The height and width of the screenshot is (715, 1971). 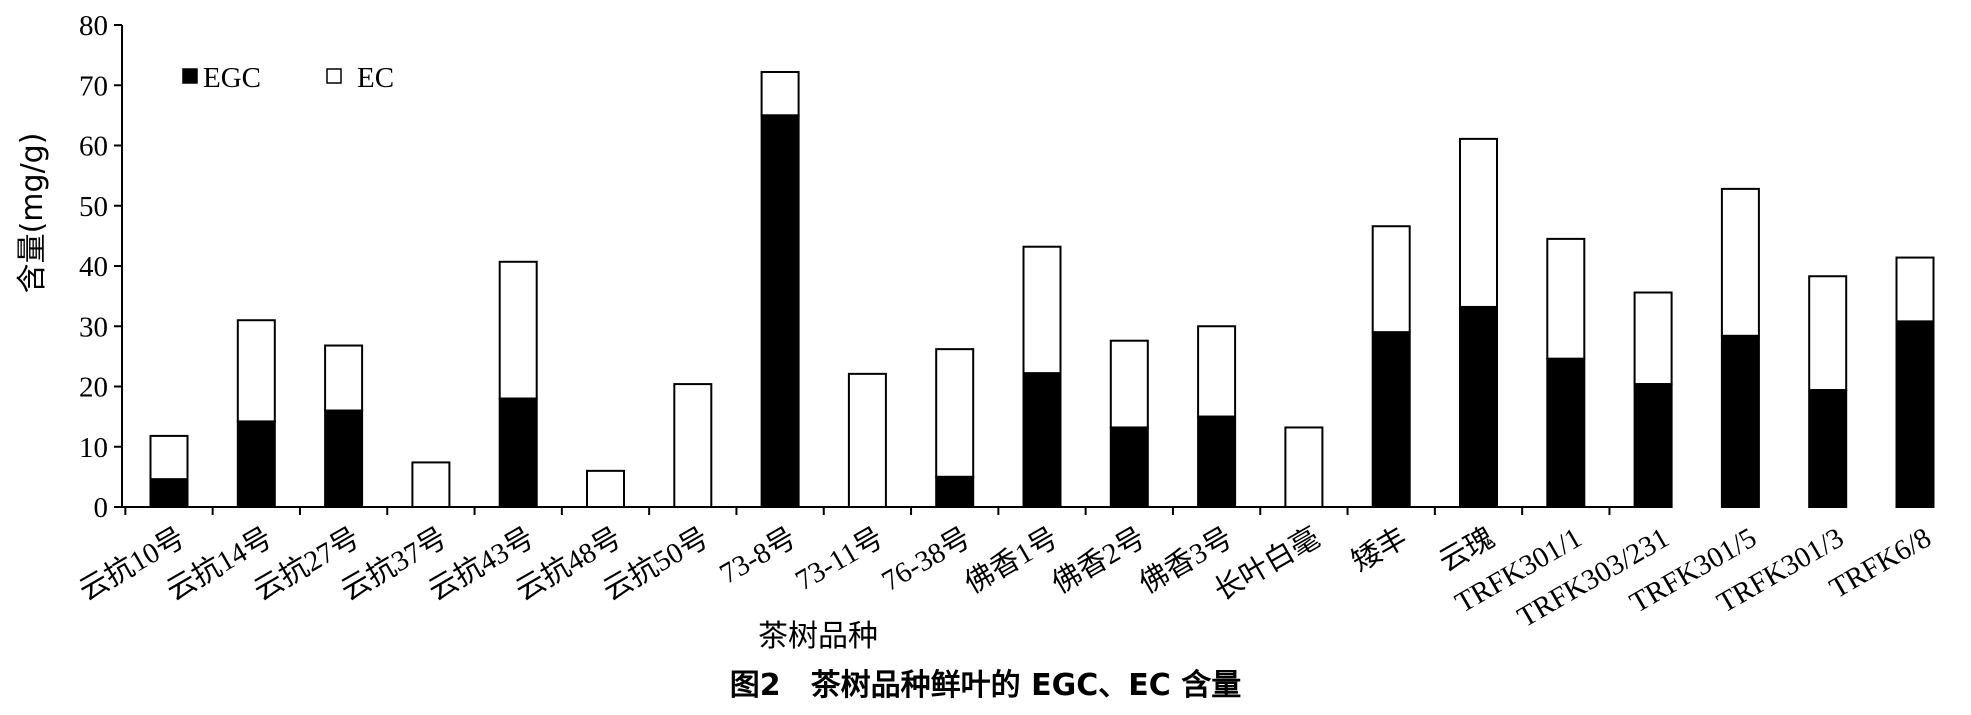 What do you see at coordinates (1011, 560) in the screenshot?
I see `x-tick-label: 佛香1号` at bounding box center [1011, 560].